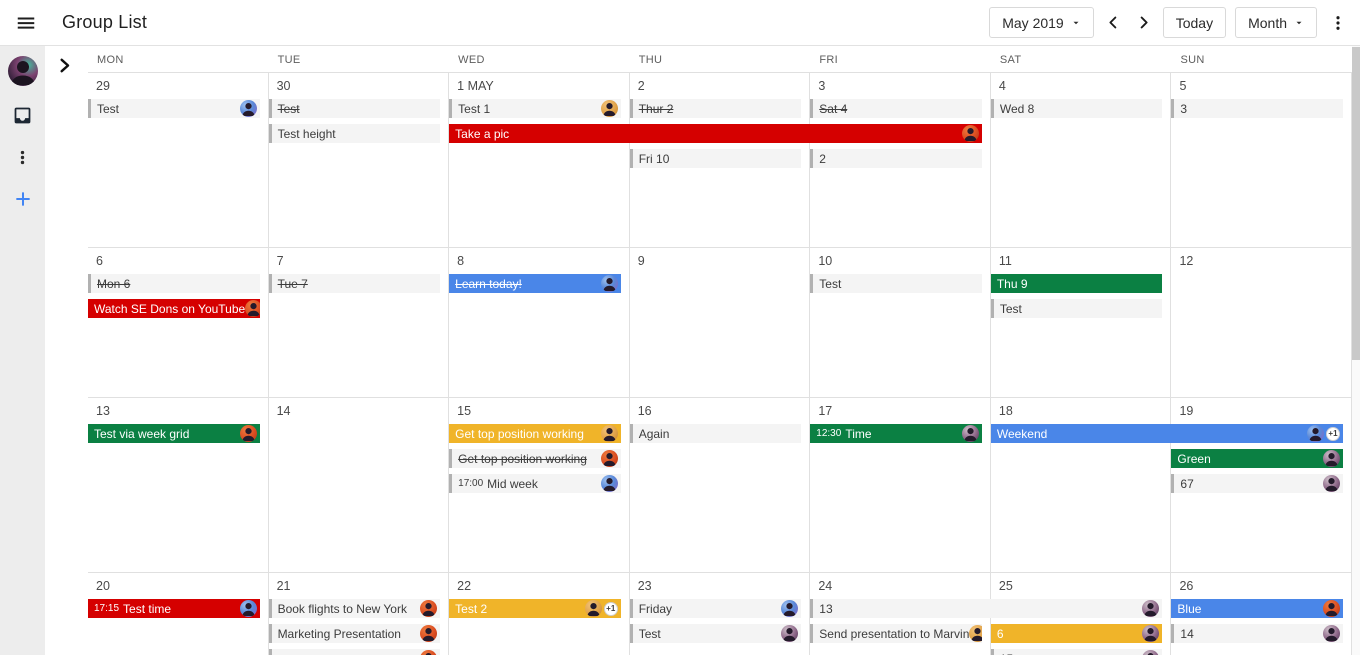  Describe the element at coordinates (1143, 22) in the screenshot. I see `next-button` at that location.